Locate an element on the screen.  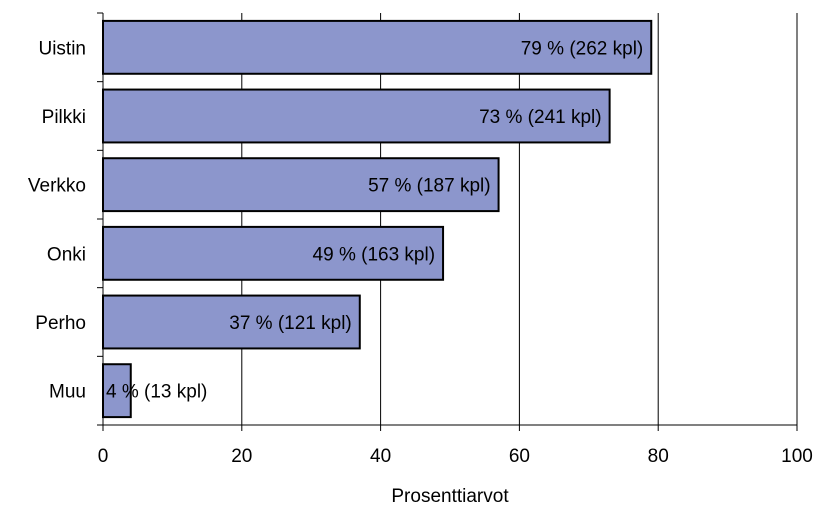
y-tick-label: Pilkki is located at coordinates (64, 117).